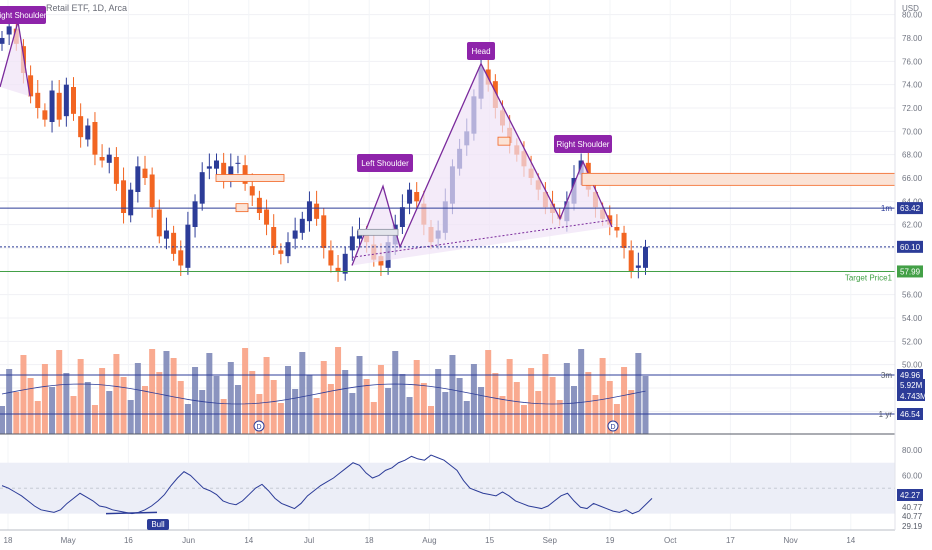 This screenshot has height=550, width=932. I want to click on currency-label: USD, so click(910, 8).